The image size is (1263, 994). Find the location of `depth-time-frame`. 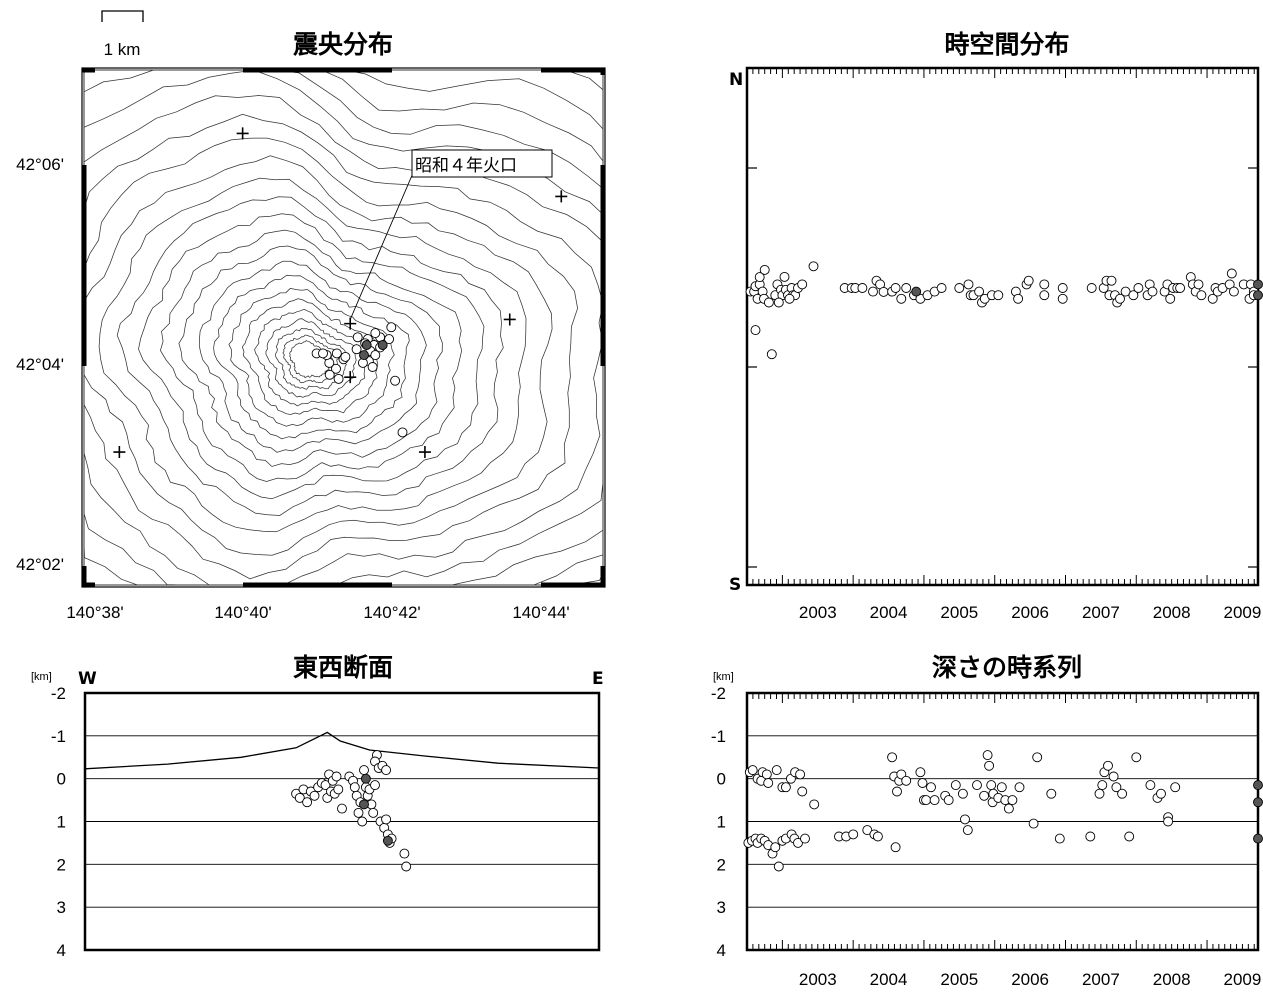

depth-time-frame is located at coordinates (1002, 821).